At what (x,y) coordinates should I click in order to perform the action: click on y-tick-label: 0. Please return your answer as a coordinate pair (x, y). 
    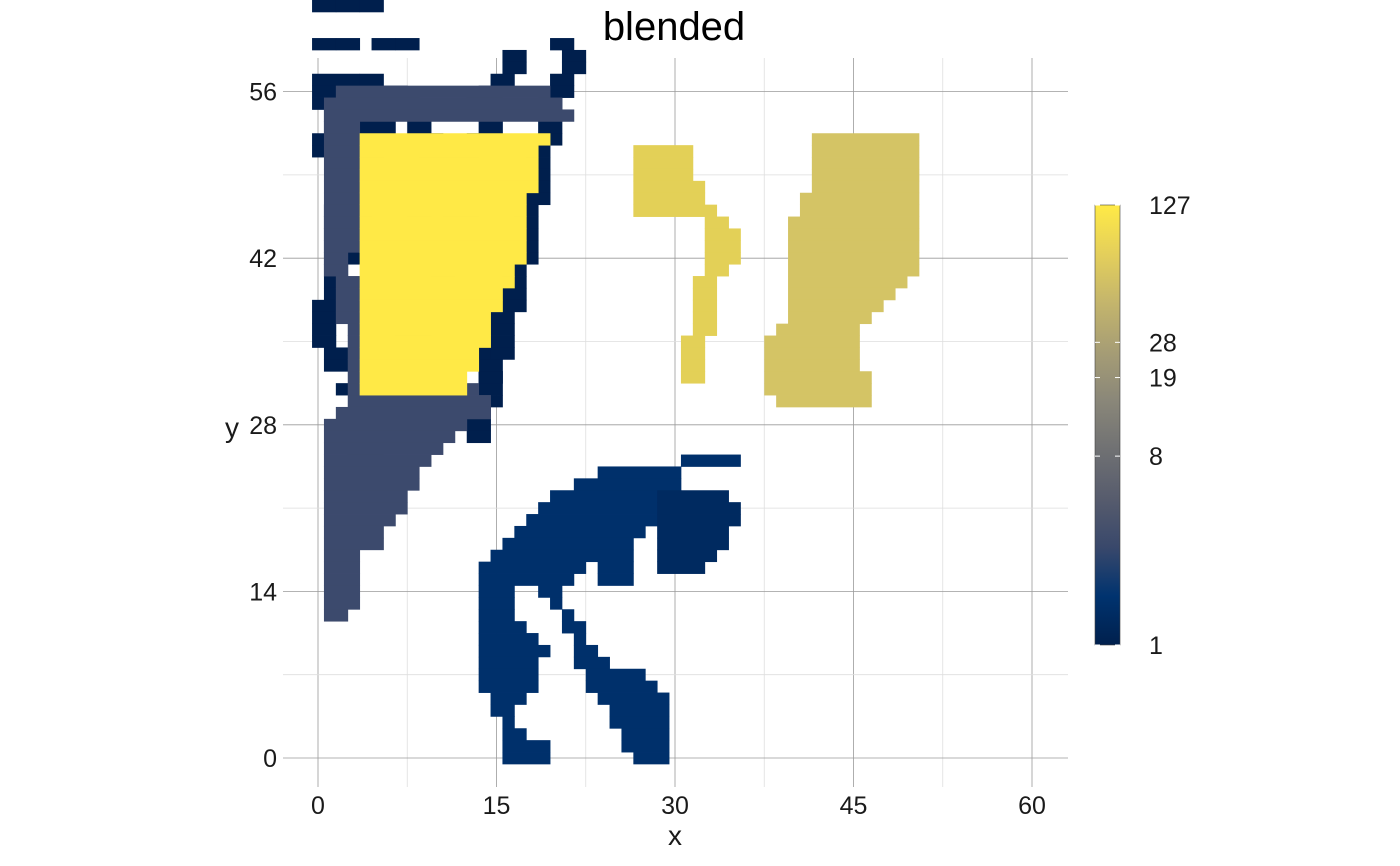
    Looking at the image, I should click on (270, 759).